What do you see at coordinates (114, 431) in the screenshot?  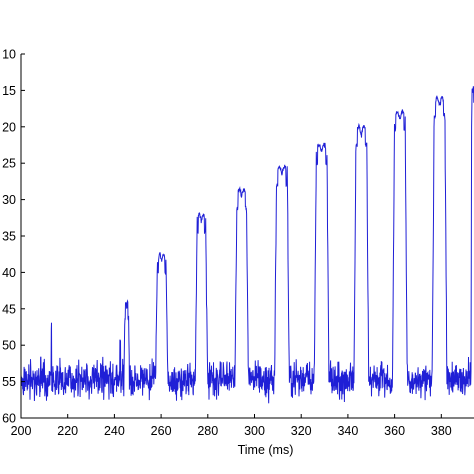 I see `x-tick-label: 240` at bounding box center [114, 431].